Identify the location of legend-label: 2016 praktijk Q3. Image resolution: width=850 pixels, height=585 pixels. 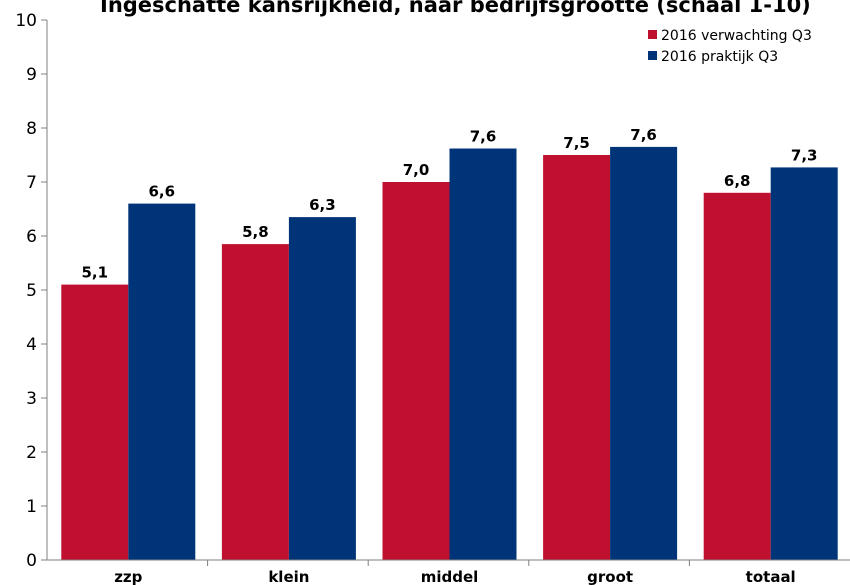
(719, 57).